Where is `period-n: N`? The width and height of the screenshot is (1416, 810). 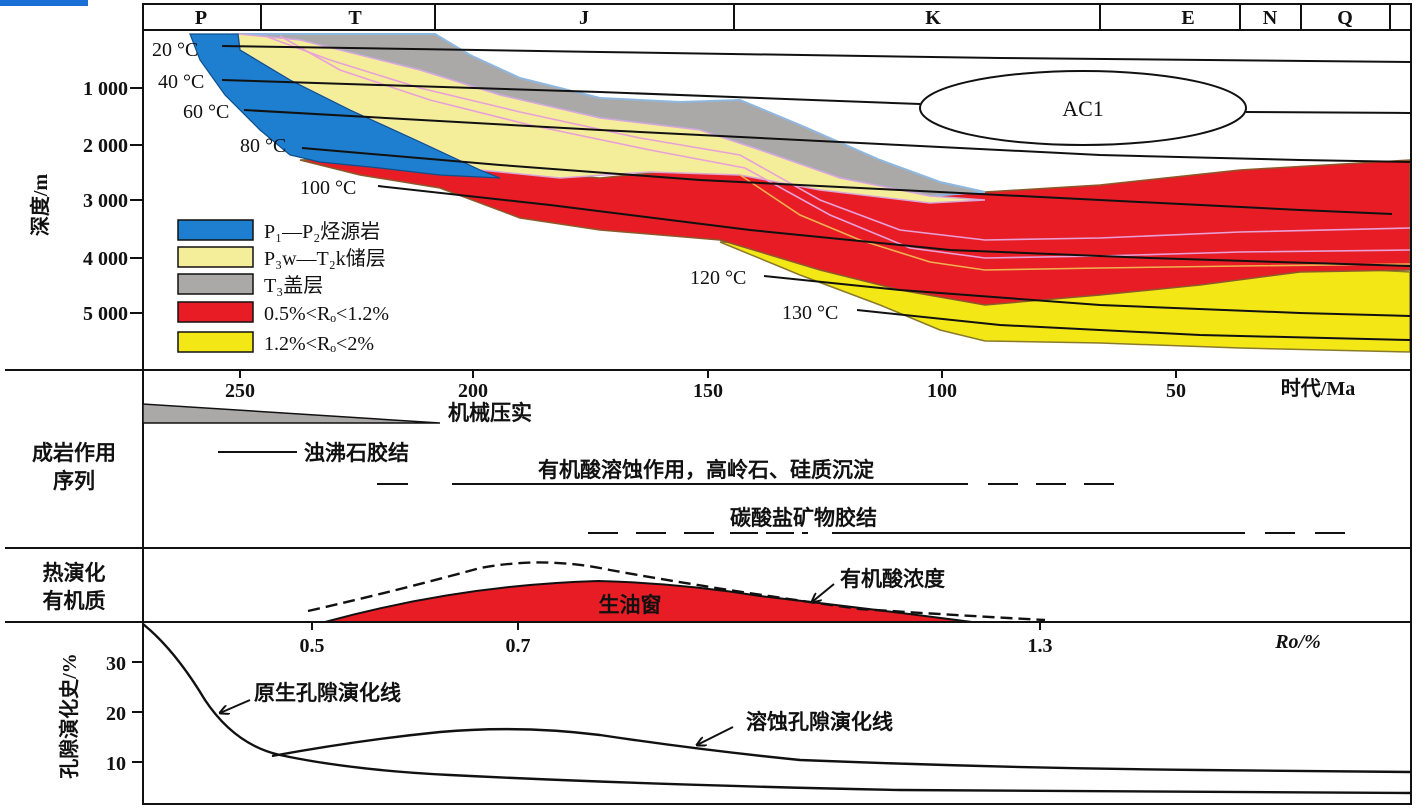
period-n: N is located at coordinates (1270, 18).